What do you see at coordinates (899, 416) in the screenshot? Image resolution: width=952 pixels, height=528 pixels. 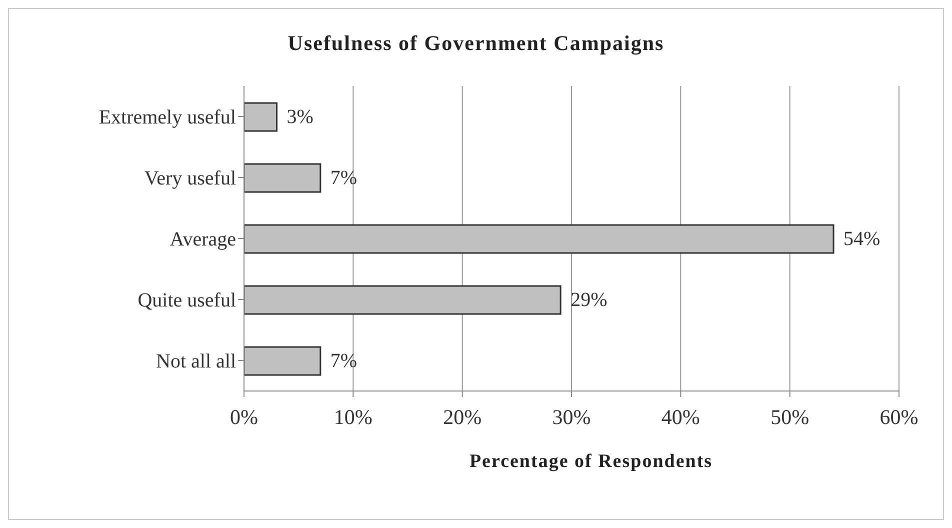 I see `x-tick-label: 60%` at bounding box center [899, 416].